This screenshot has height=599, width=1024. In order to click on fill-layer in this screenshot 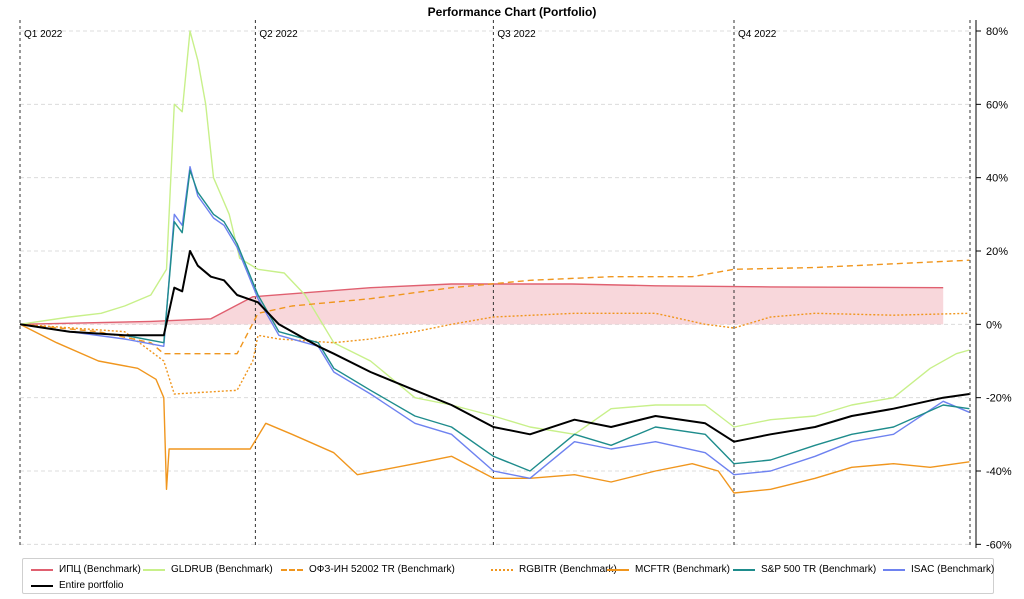, I will do `click(482, 304)`.